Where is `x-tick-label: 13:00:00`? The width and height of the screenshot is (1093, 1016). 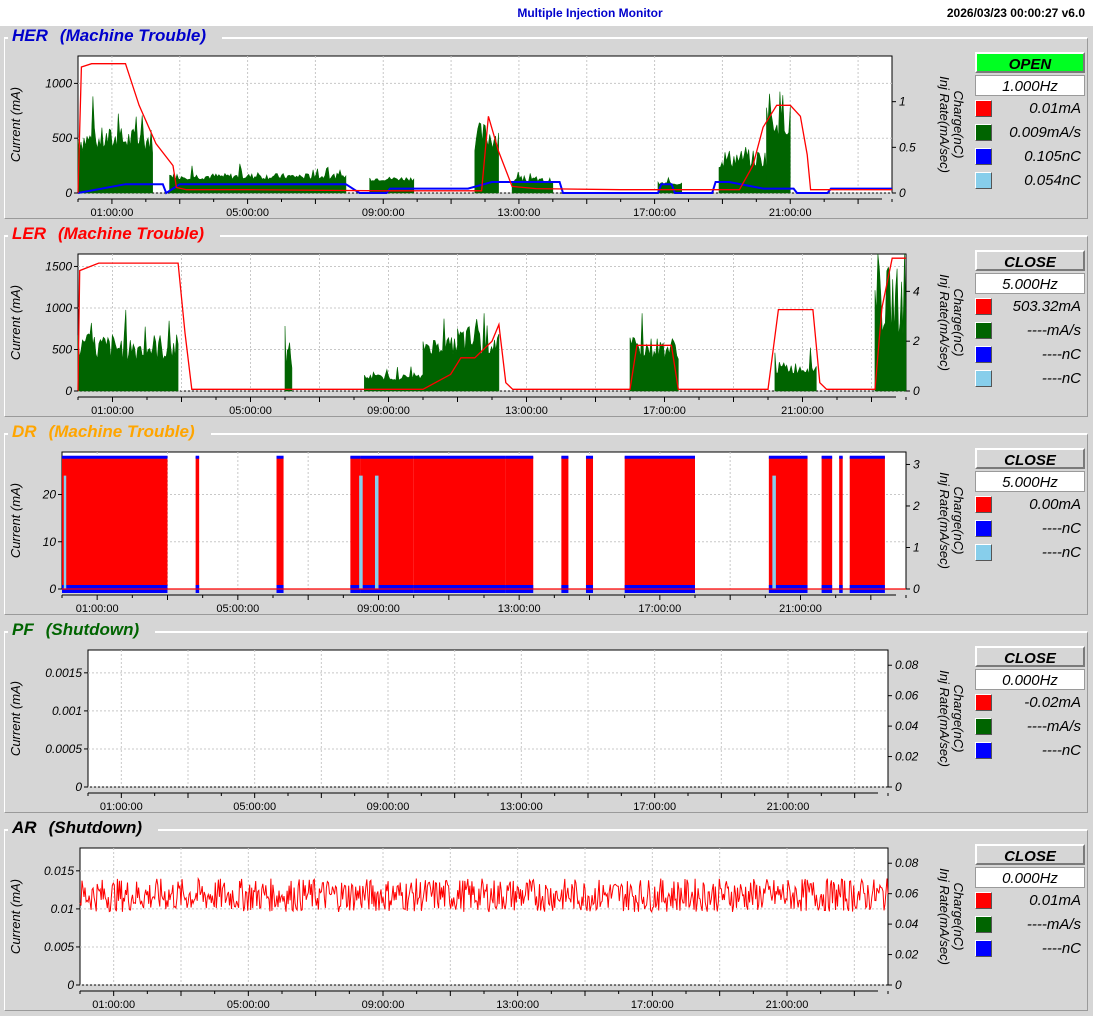
x-tick-label: 13:00:00 is located at coordinates (521, 807).